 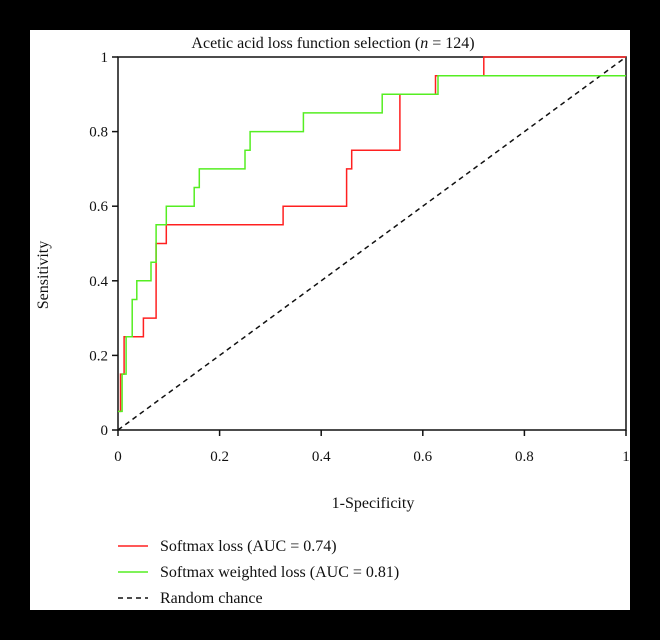 I want to click on legend-label: Softmax loss (AUC = 0.74), so click(x=248, y=546).